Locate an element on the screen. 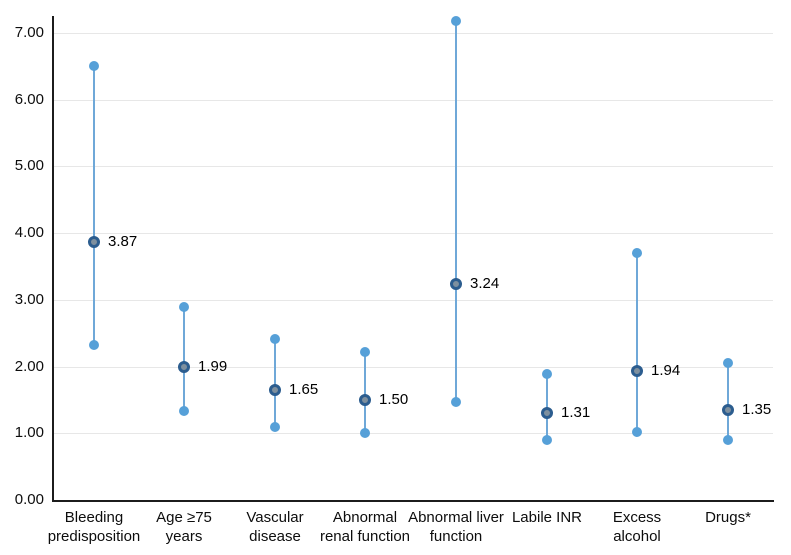 This screenshot has width=791, height=555. point-estimate-label: 1.94 is located at coordinates (666, 370).